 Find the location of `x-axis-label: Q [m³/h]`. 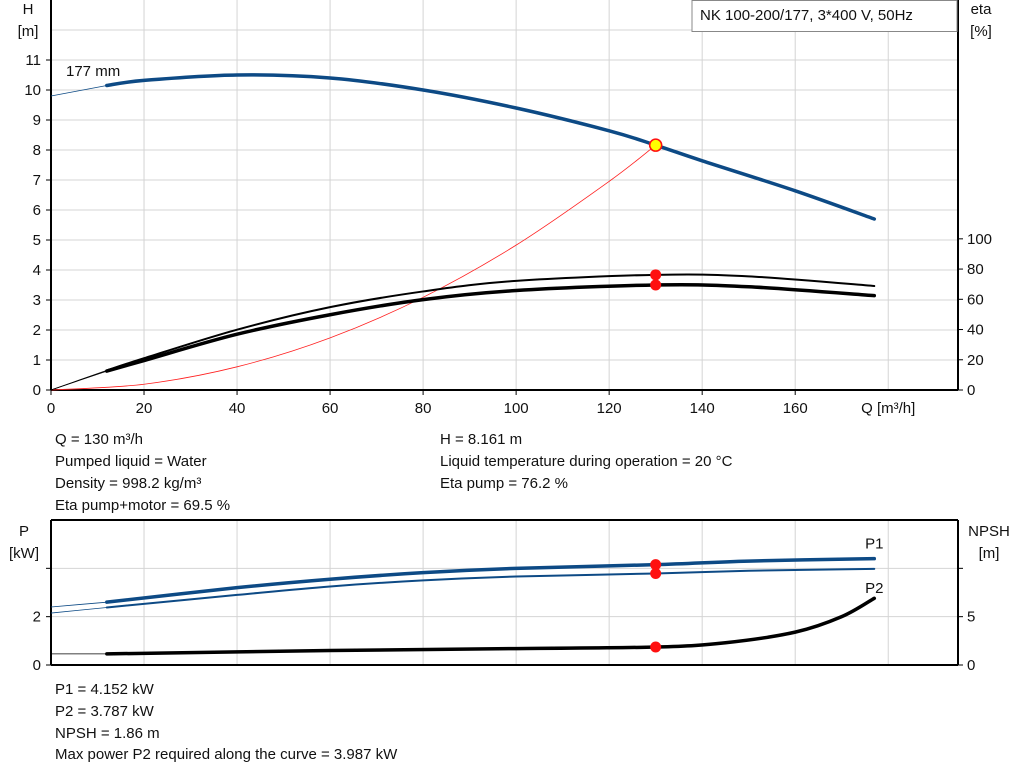

x-axis-label: Q [m³/h] is located at coordinates (888, 408).